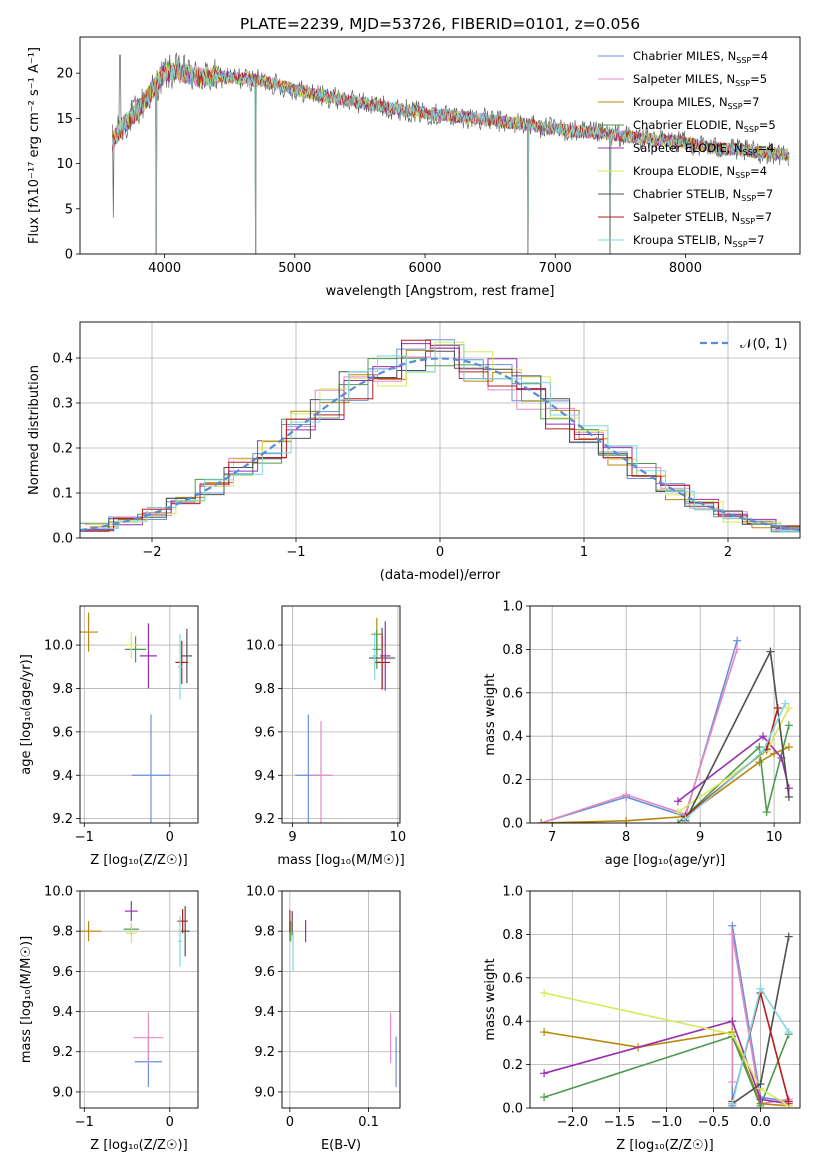 Image resolution: width=819 pixels, height=1170 pixels. I want to click on y-tick-label: 0, so click(69, 255).